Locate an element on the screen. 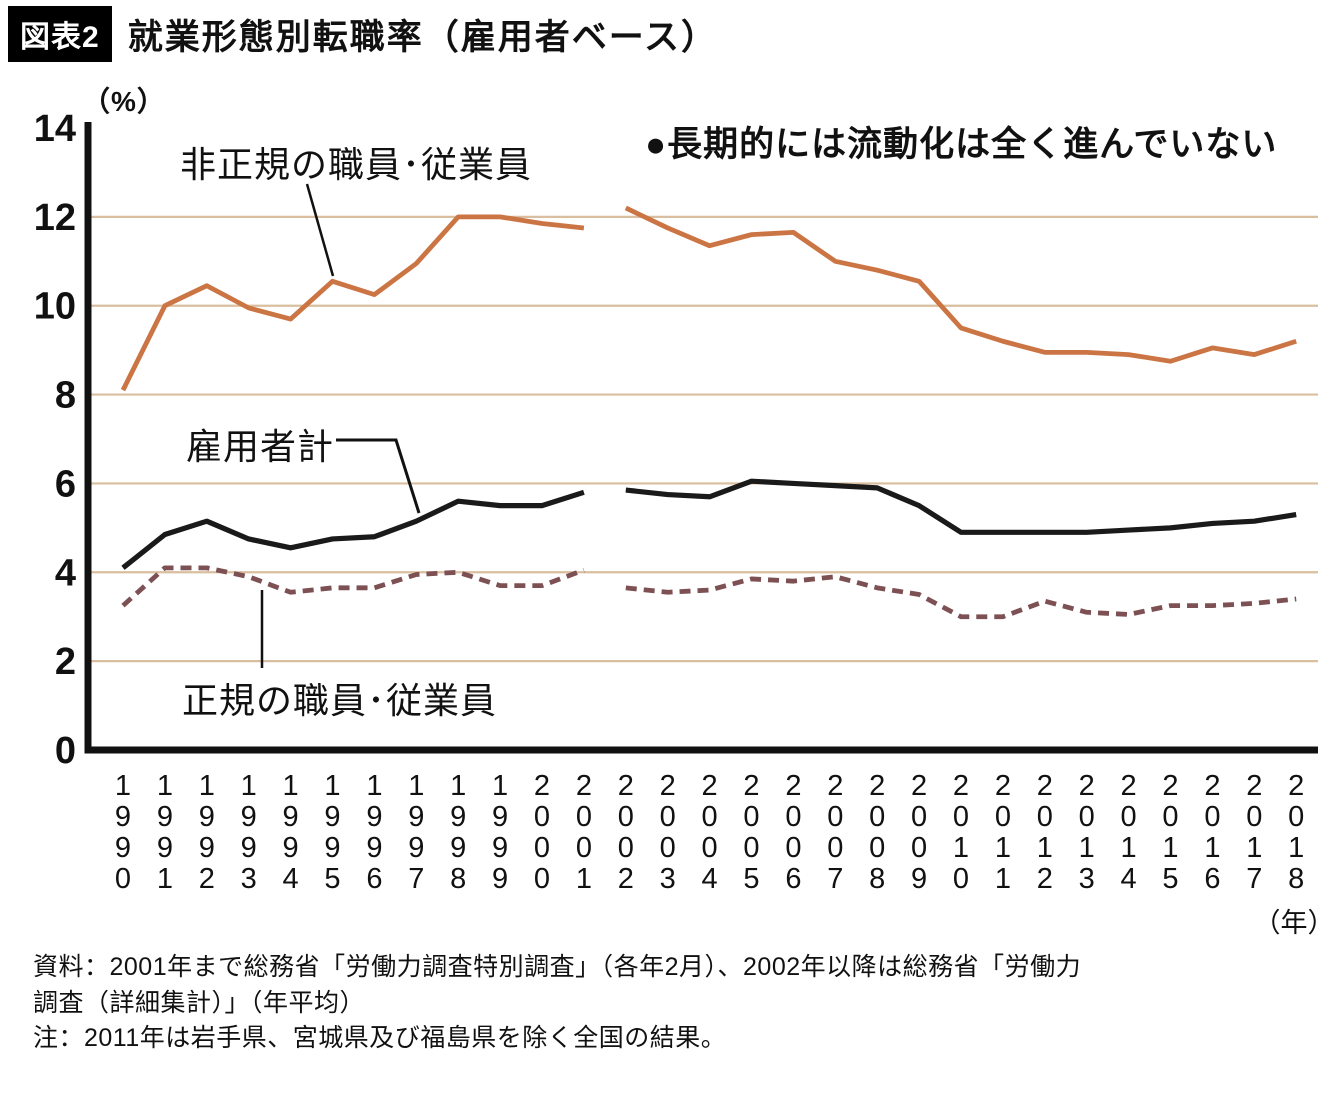  page-title: 就業形態別転職率（雇用者ベース） is located at coordinates (422, 37).